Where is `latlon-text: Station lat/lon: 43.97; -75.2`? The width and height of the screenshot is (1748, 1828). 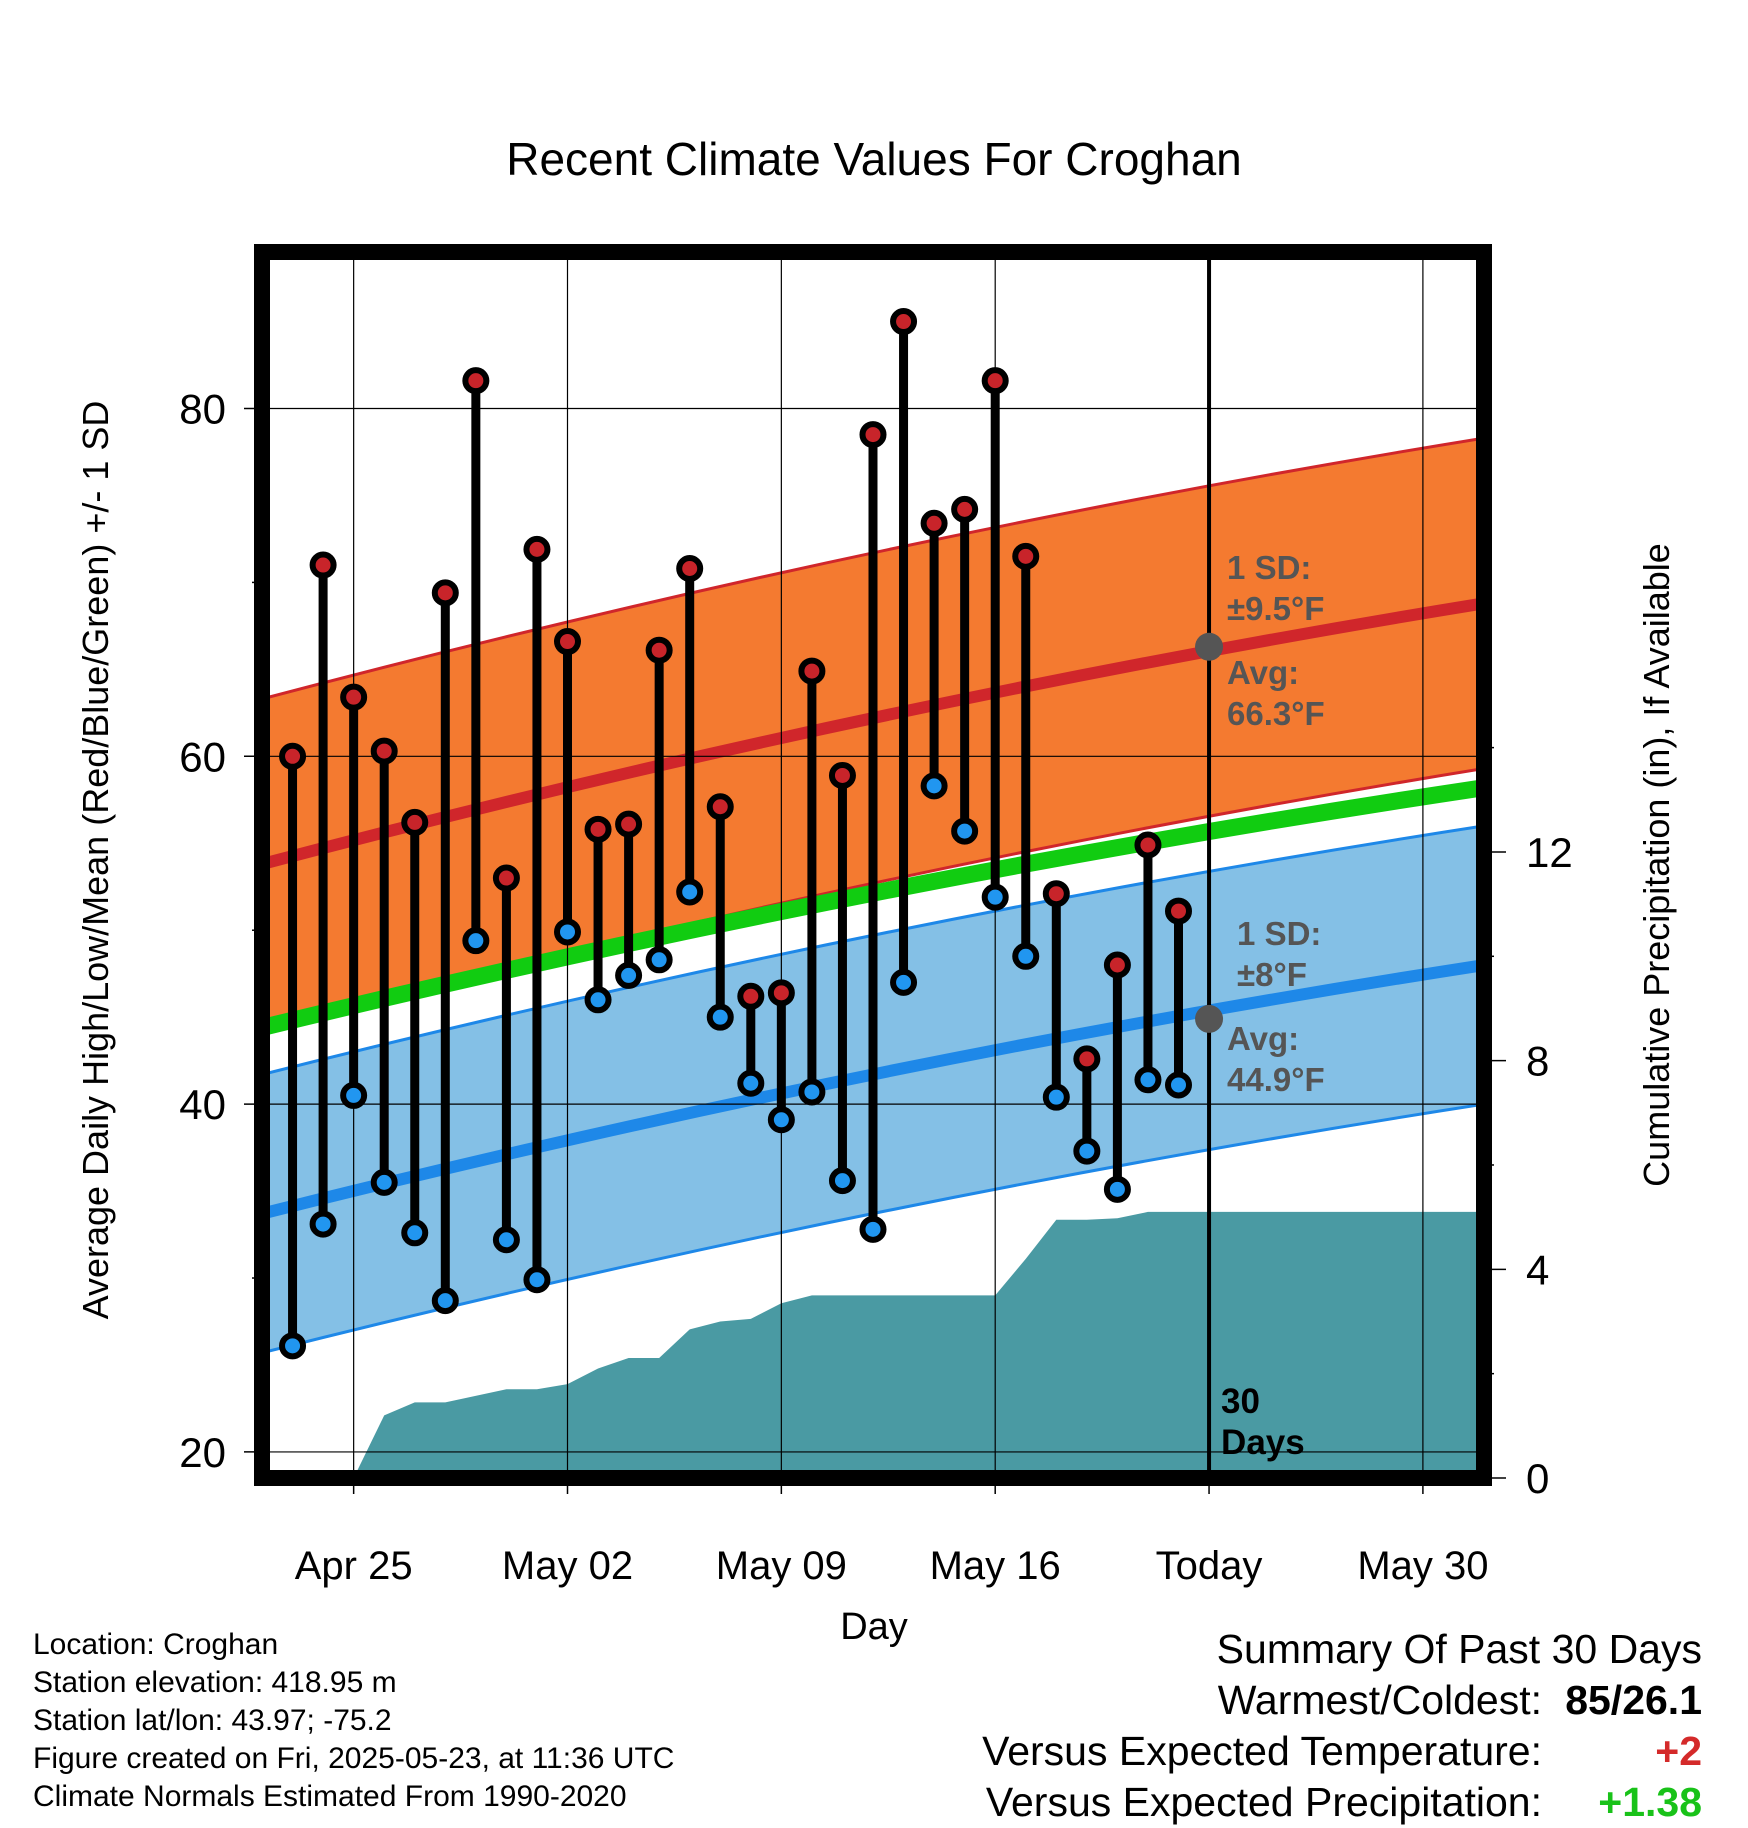 latlon-text: Station lat/lon: 43.97; -75.2 is located at coordinates (212, 1720).